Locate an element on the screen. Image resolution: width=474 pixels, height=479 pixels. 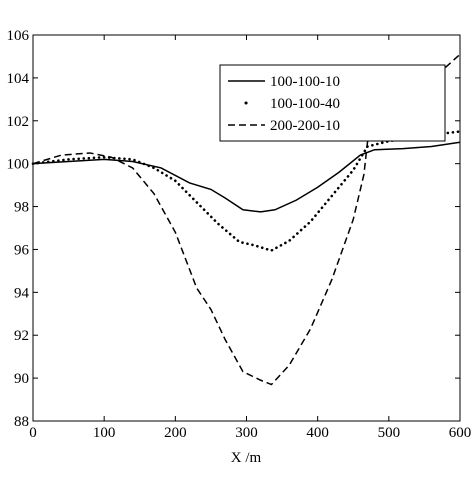
y-tick-label: 90 is located at coordinates (21, 379).